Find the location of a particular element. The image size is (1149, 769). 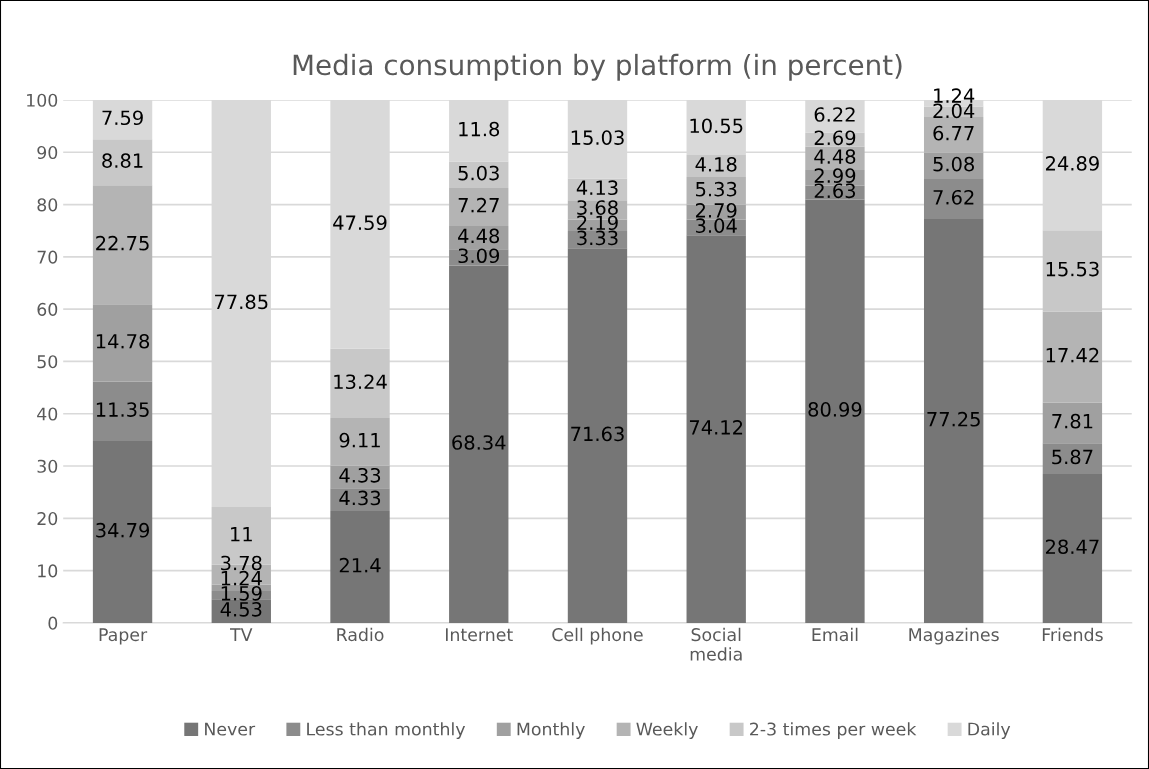

legend-label: 2-3 times per week is located at coordinates (833, 730).